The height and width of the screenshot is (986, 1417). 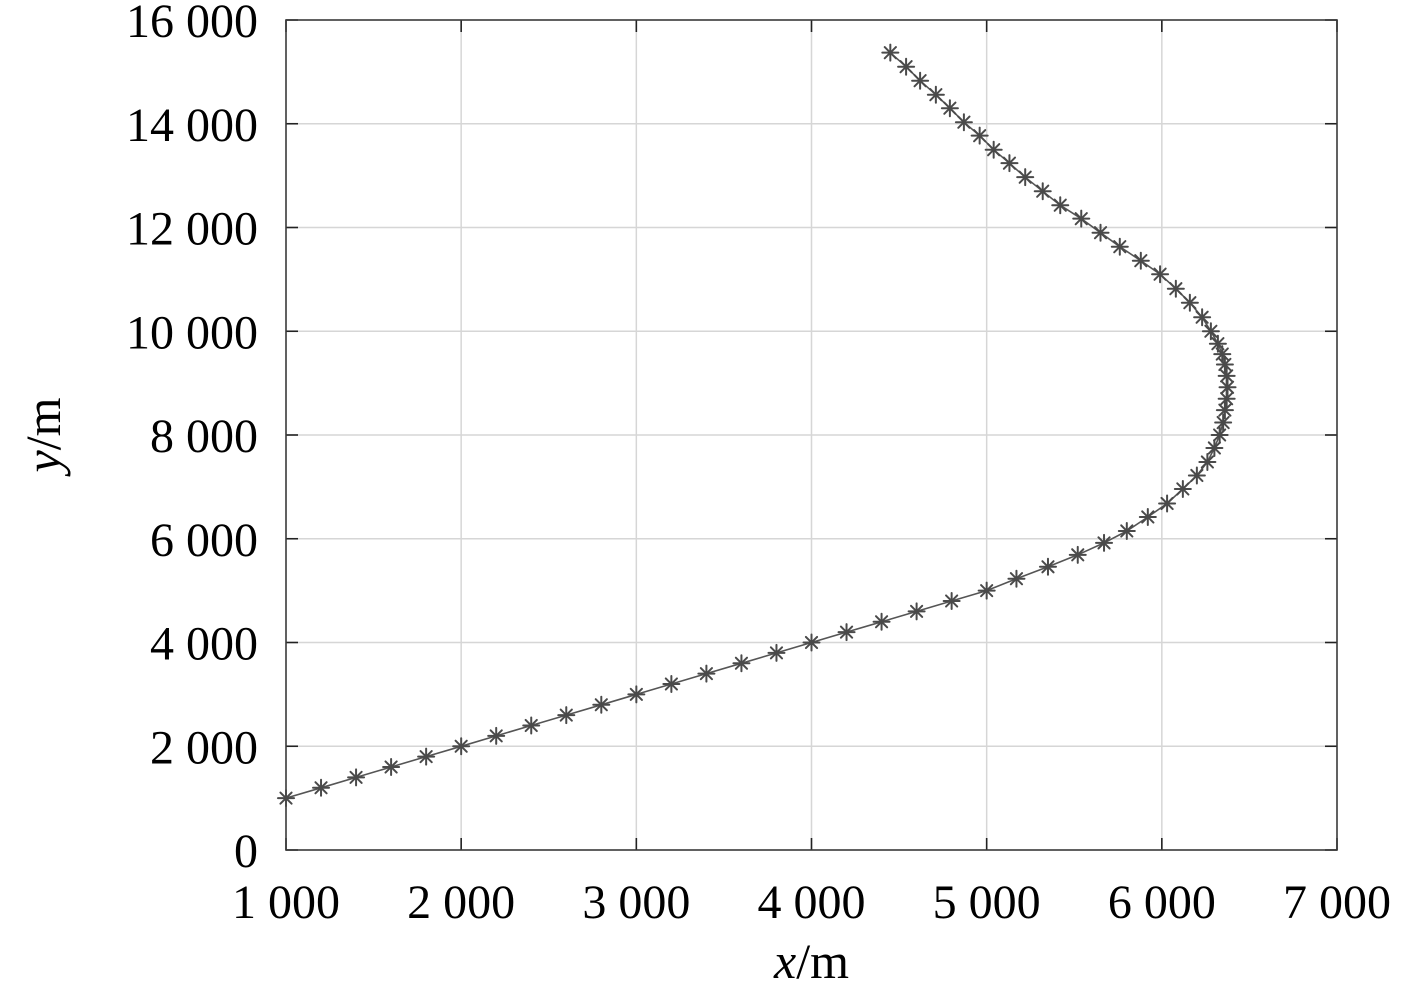 I want to click on x-axis-unit: /m, so click(x=822, y=959).